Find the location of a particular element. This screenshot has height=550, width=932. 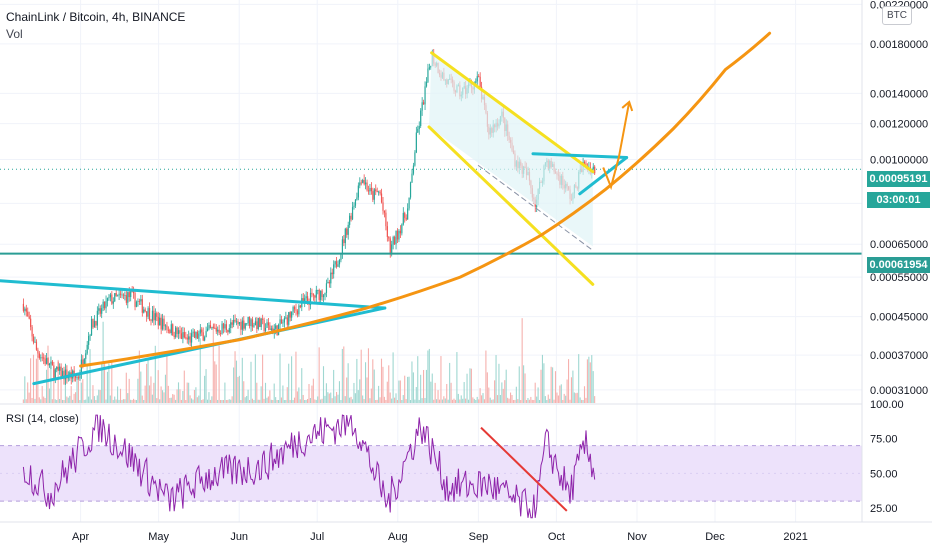

time-tick-label: Nov is located at coordinates (637, 537).